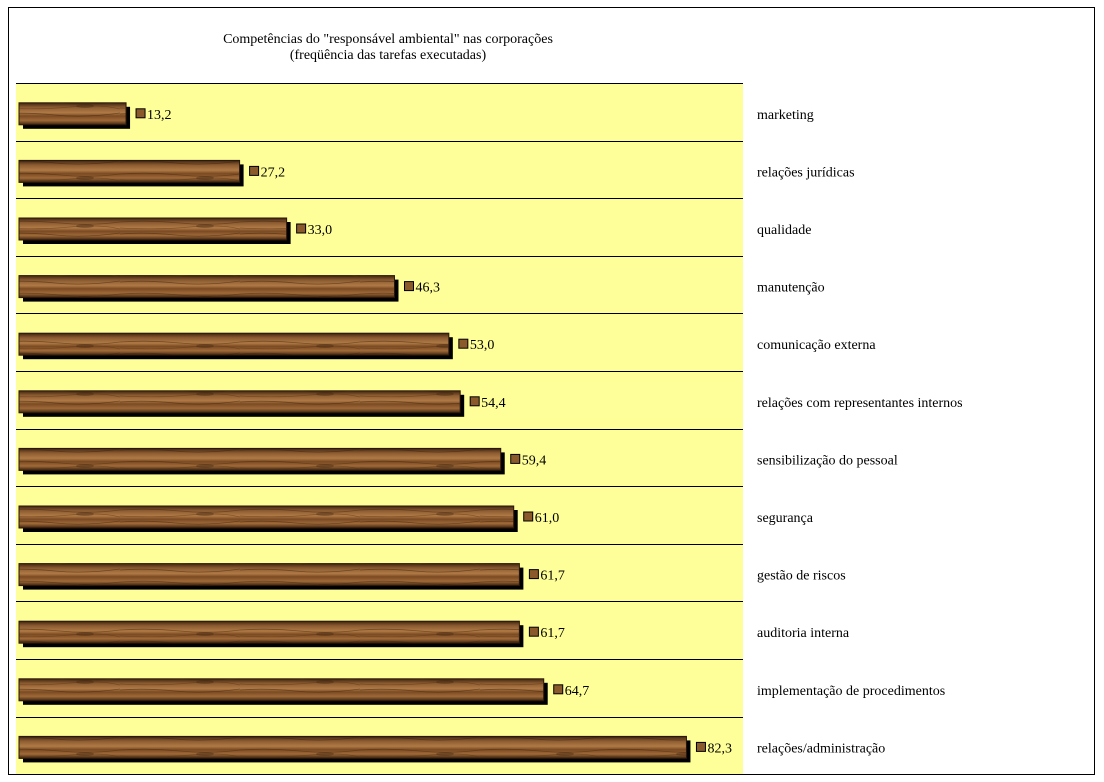 The height and width of the screenshot is (782, 1104). I want to click on category-label: segurança, so click(785, 518).